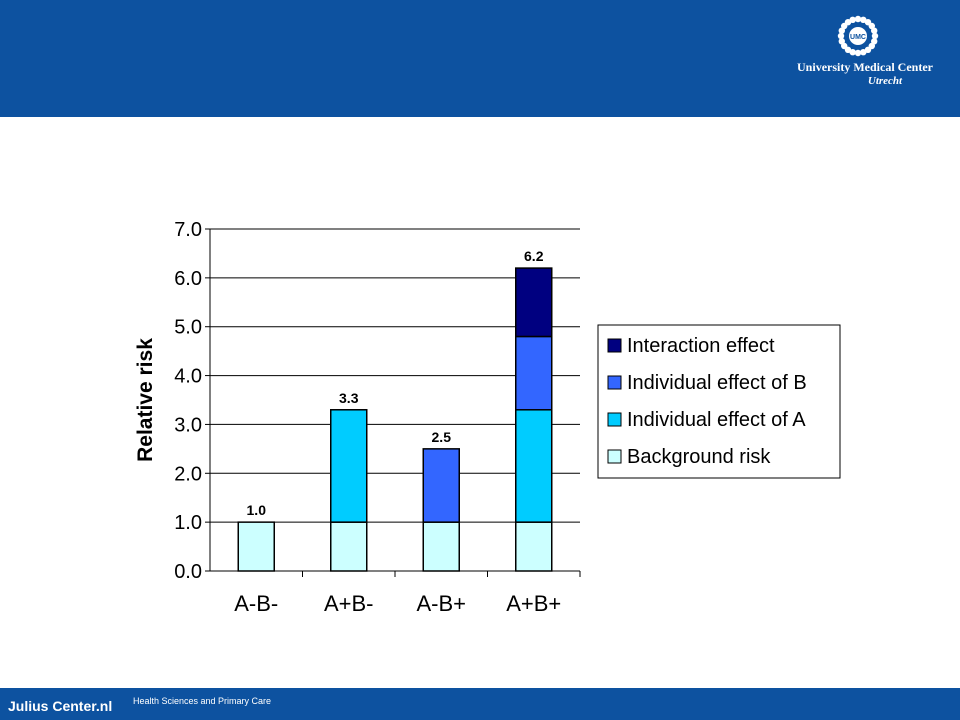 This screenshot has height=720, width=960. I want to click on y-tick-label: 5.0, so click(188, 328).